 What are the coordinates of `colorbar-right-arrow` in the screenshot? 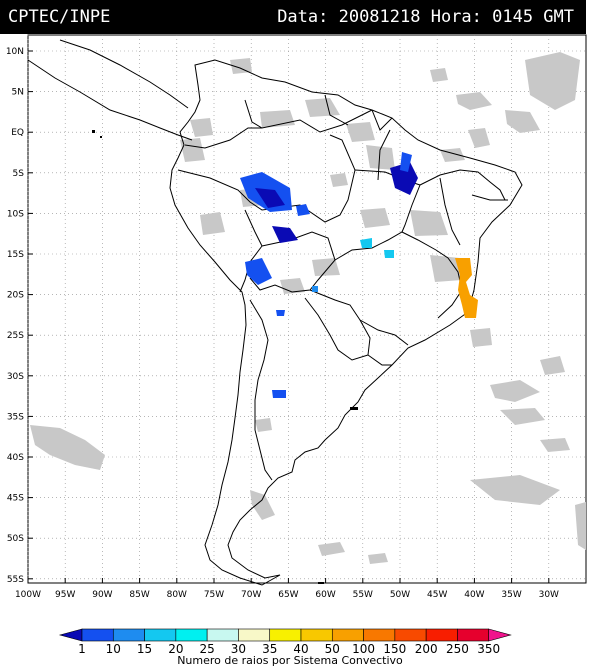 It's located at (500, 635).